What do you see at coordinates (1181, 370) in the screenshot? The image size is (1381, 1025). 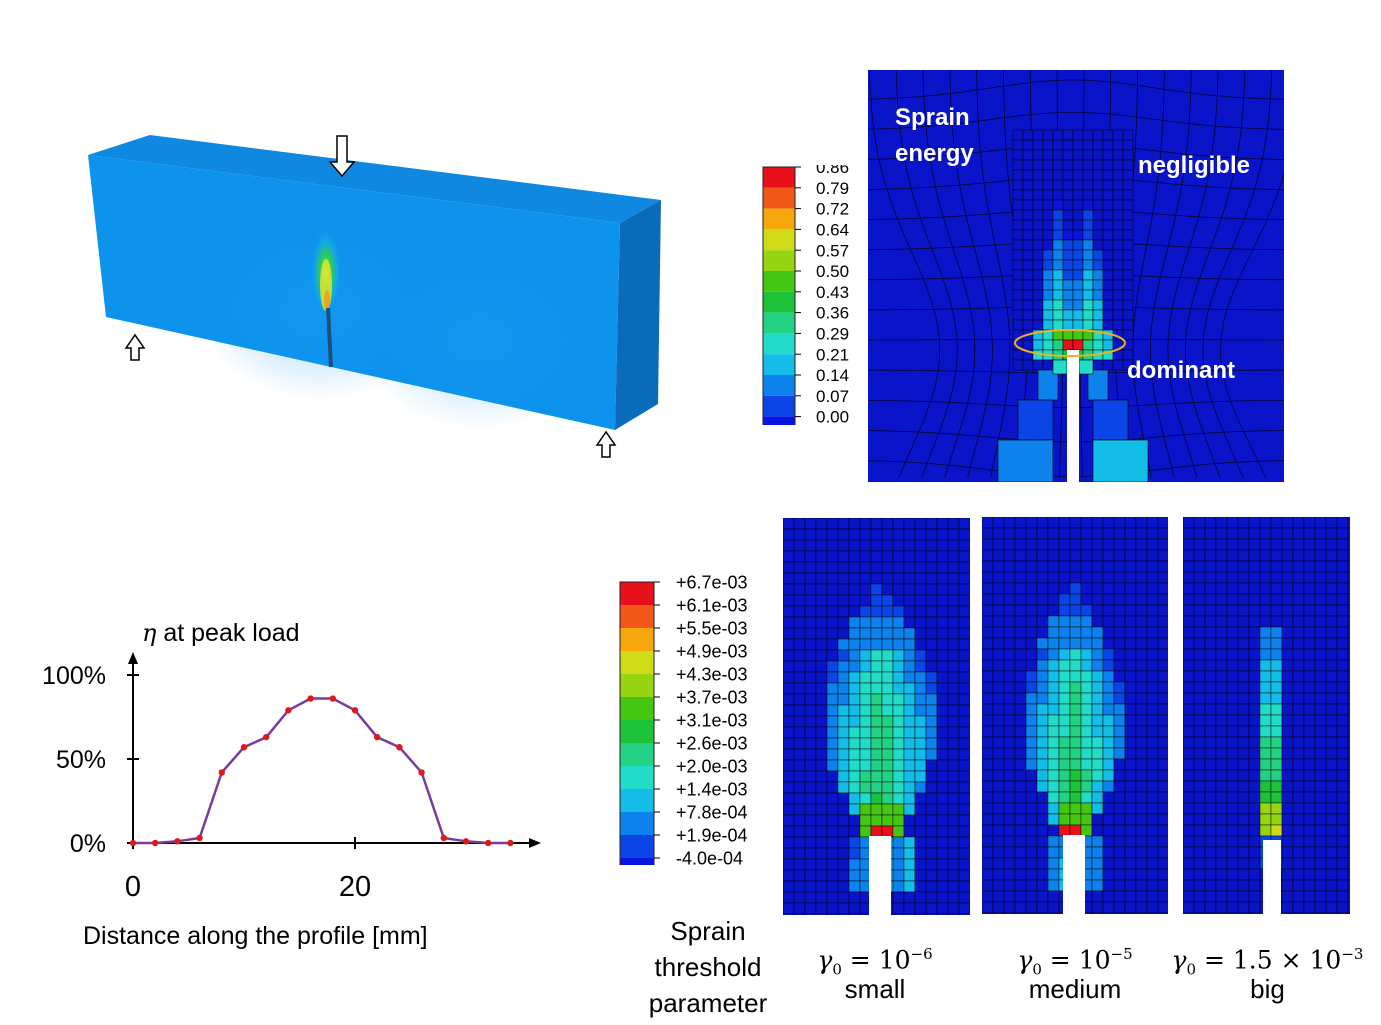 I see `label-dominant: dominant` at bounding box center [1181, 370].